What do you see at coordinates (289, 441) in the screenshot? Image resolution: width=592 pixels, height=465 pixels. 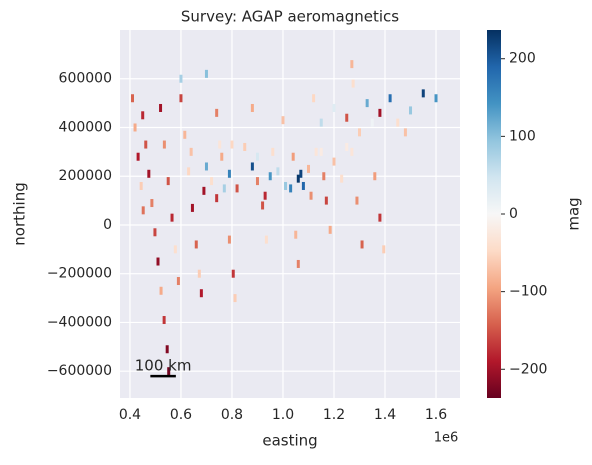 I see `x-axis-label: easting` at bounding box center [289, 441].